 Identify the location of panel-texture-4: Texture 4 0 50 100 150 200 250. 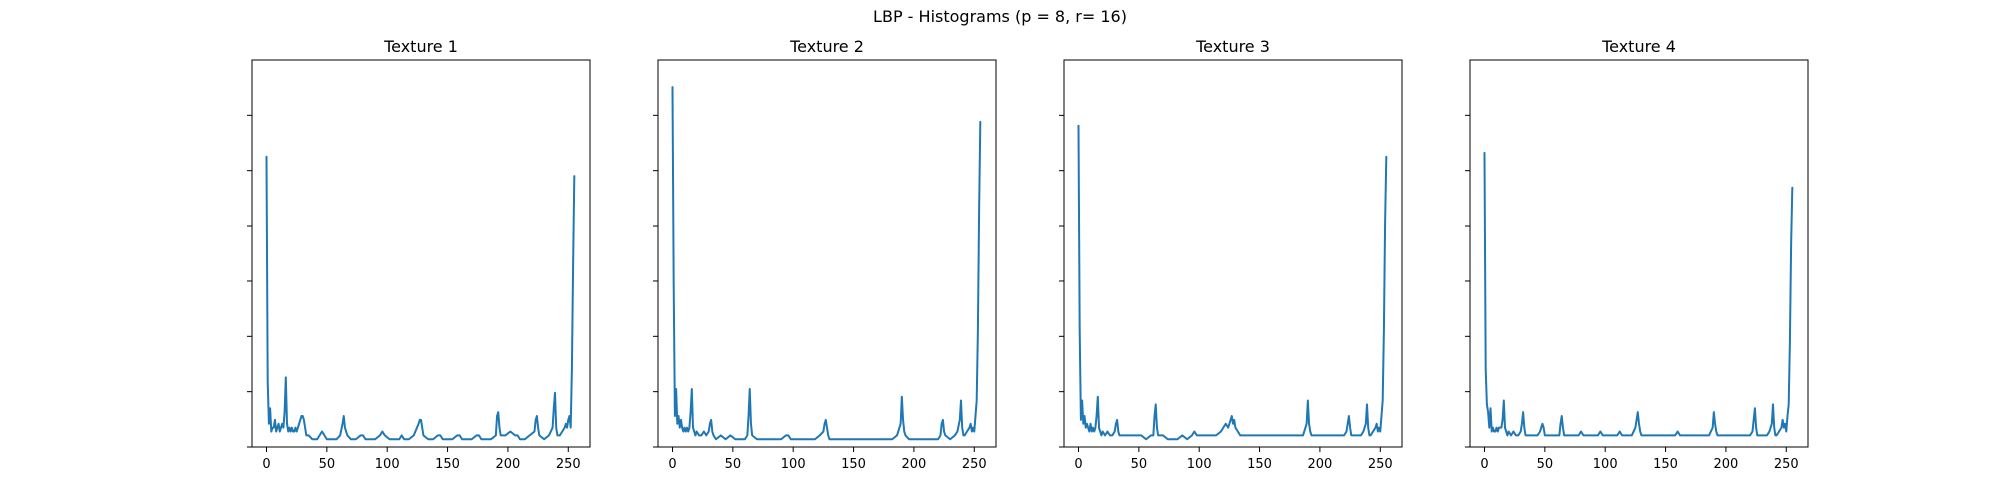
(1637, 254).